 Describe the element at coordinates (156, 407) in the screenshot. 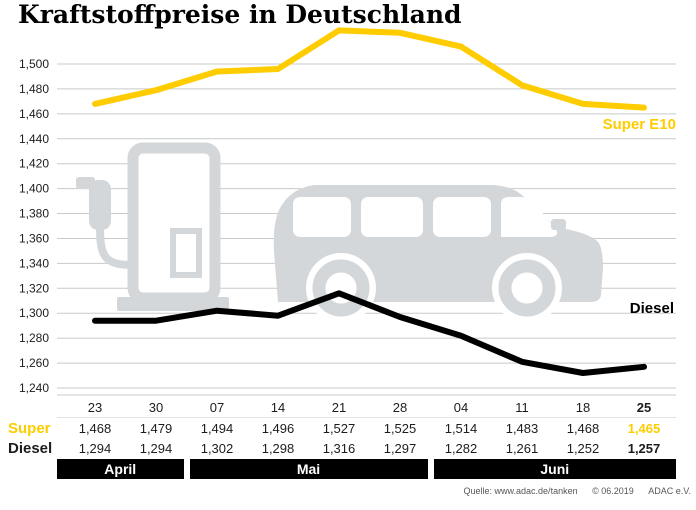

I see `date-label: 30` at that location.